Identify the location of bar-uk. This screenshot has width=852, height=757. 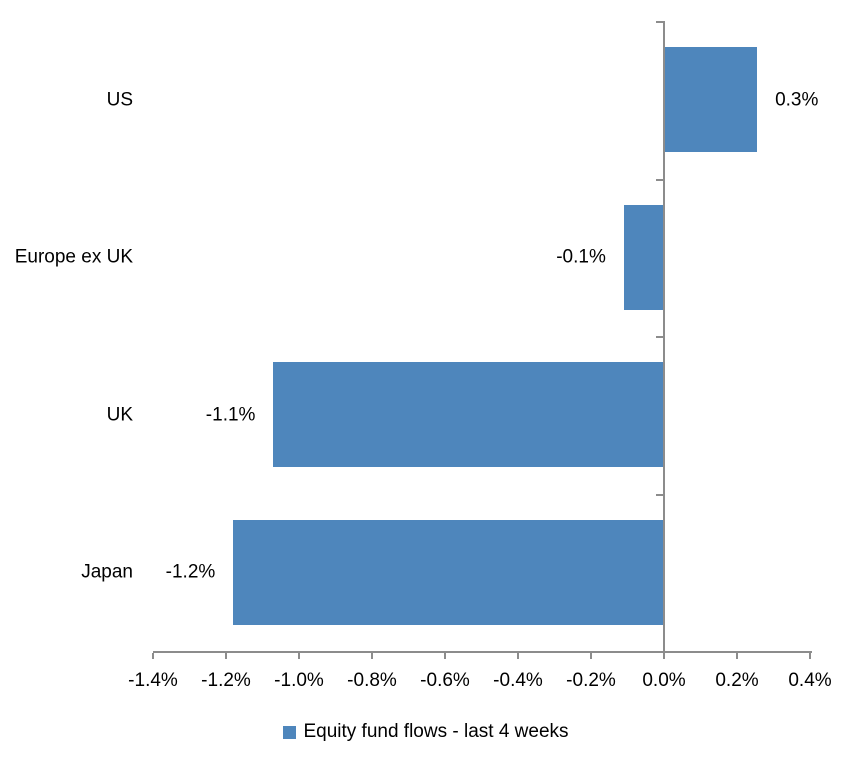
(468, 415).